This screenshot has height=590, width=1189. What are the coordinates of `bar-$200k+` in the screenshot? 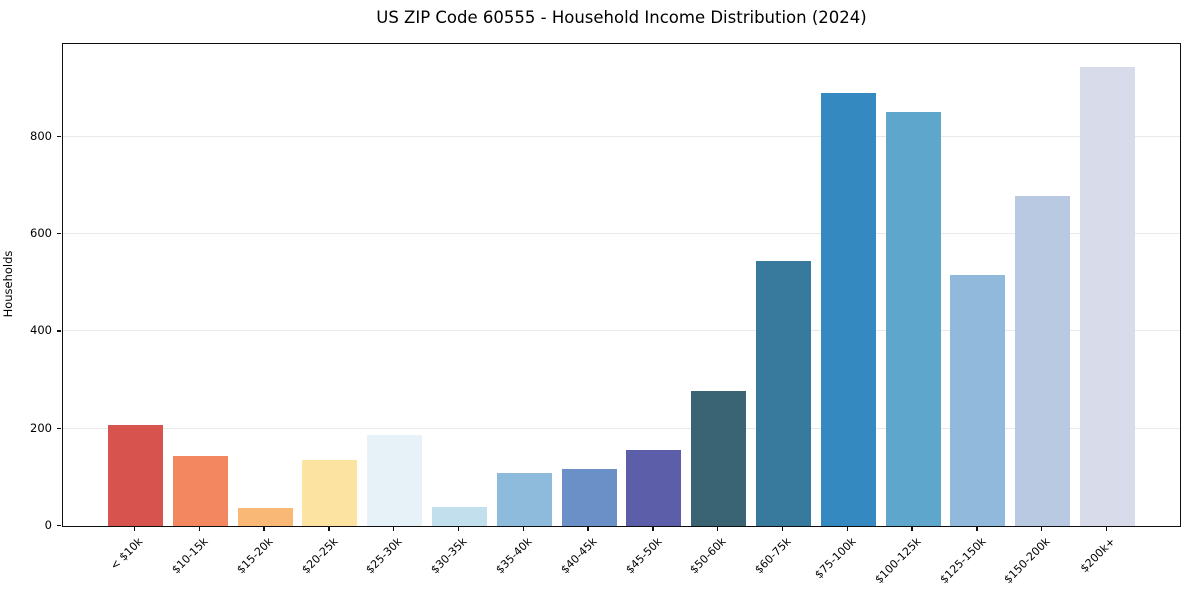 It's located at (1107, 296).